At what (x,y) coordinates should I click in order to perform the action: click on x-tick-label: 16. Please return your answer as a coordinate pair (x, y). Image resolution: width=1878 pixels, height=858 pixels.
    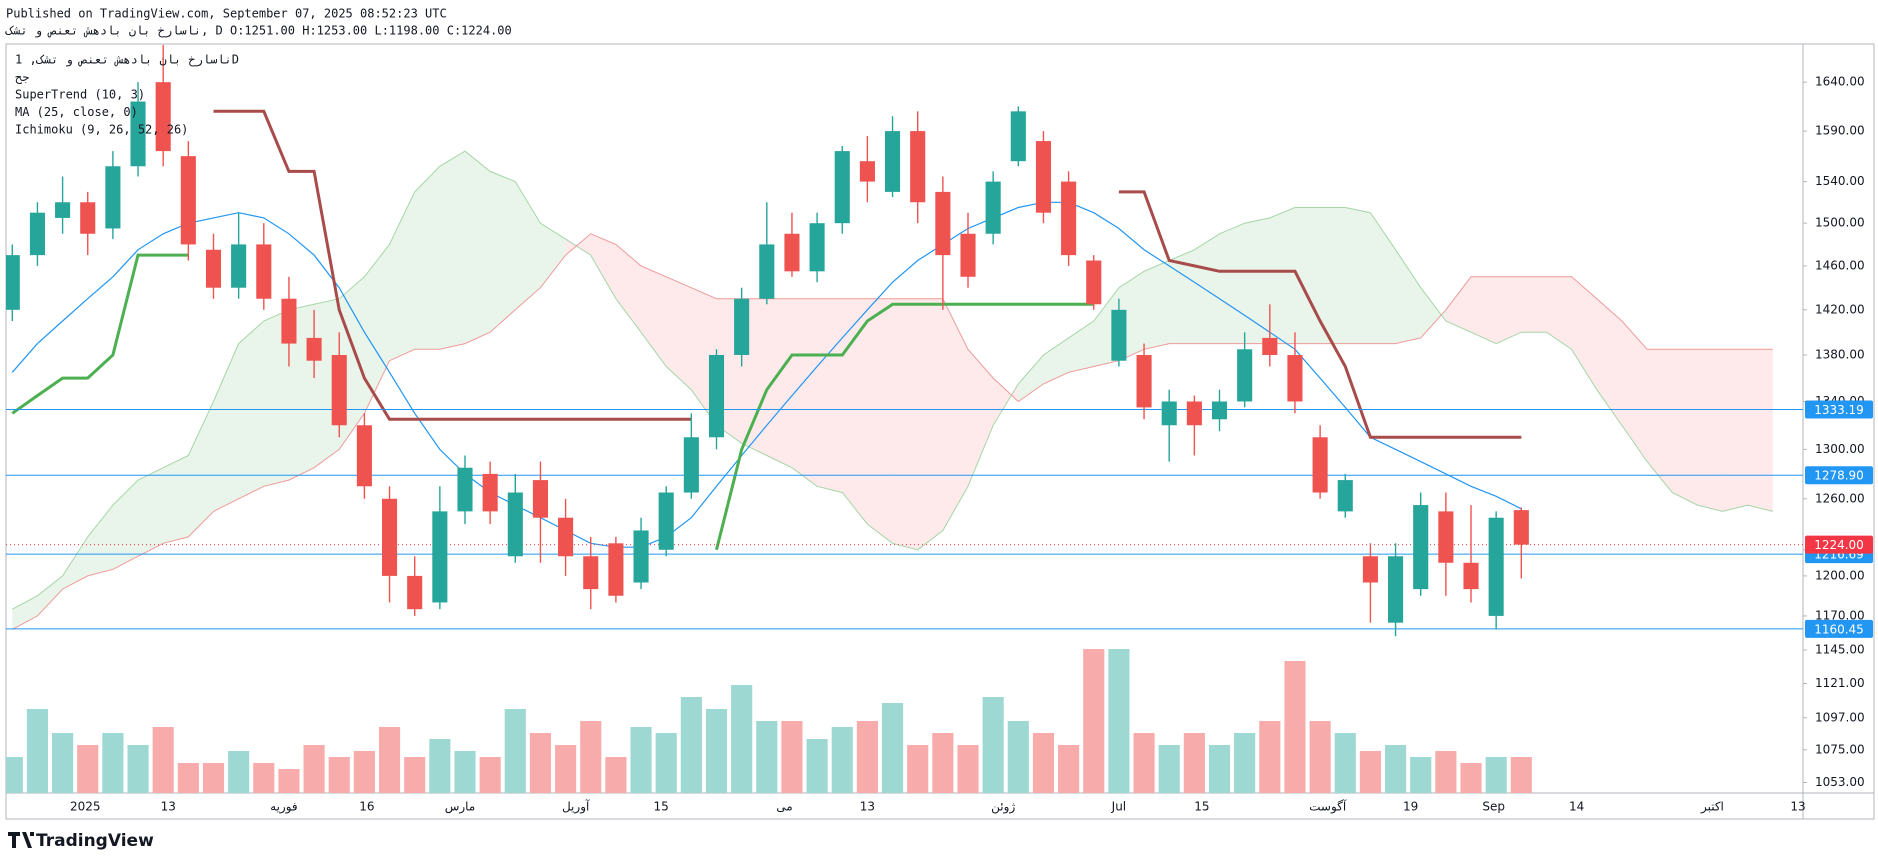
    Looking at the image, I should click on (366, 807).